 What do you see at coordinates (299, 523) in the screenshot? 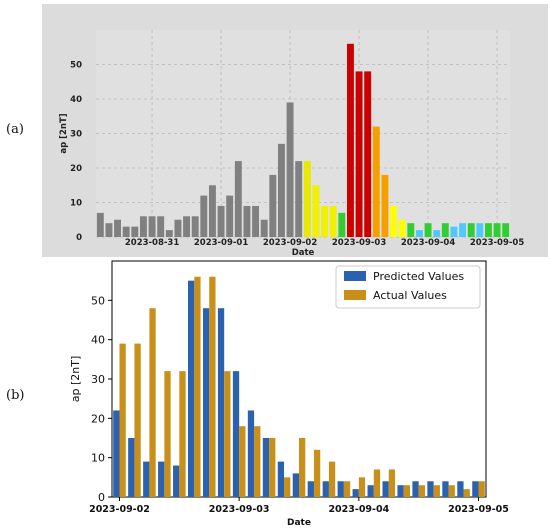
I see `chart-b-x-axis-label: Date` at bounding box center [299, 523].